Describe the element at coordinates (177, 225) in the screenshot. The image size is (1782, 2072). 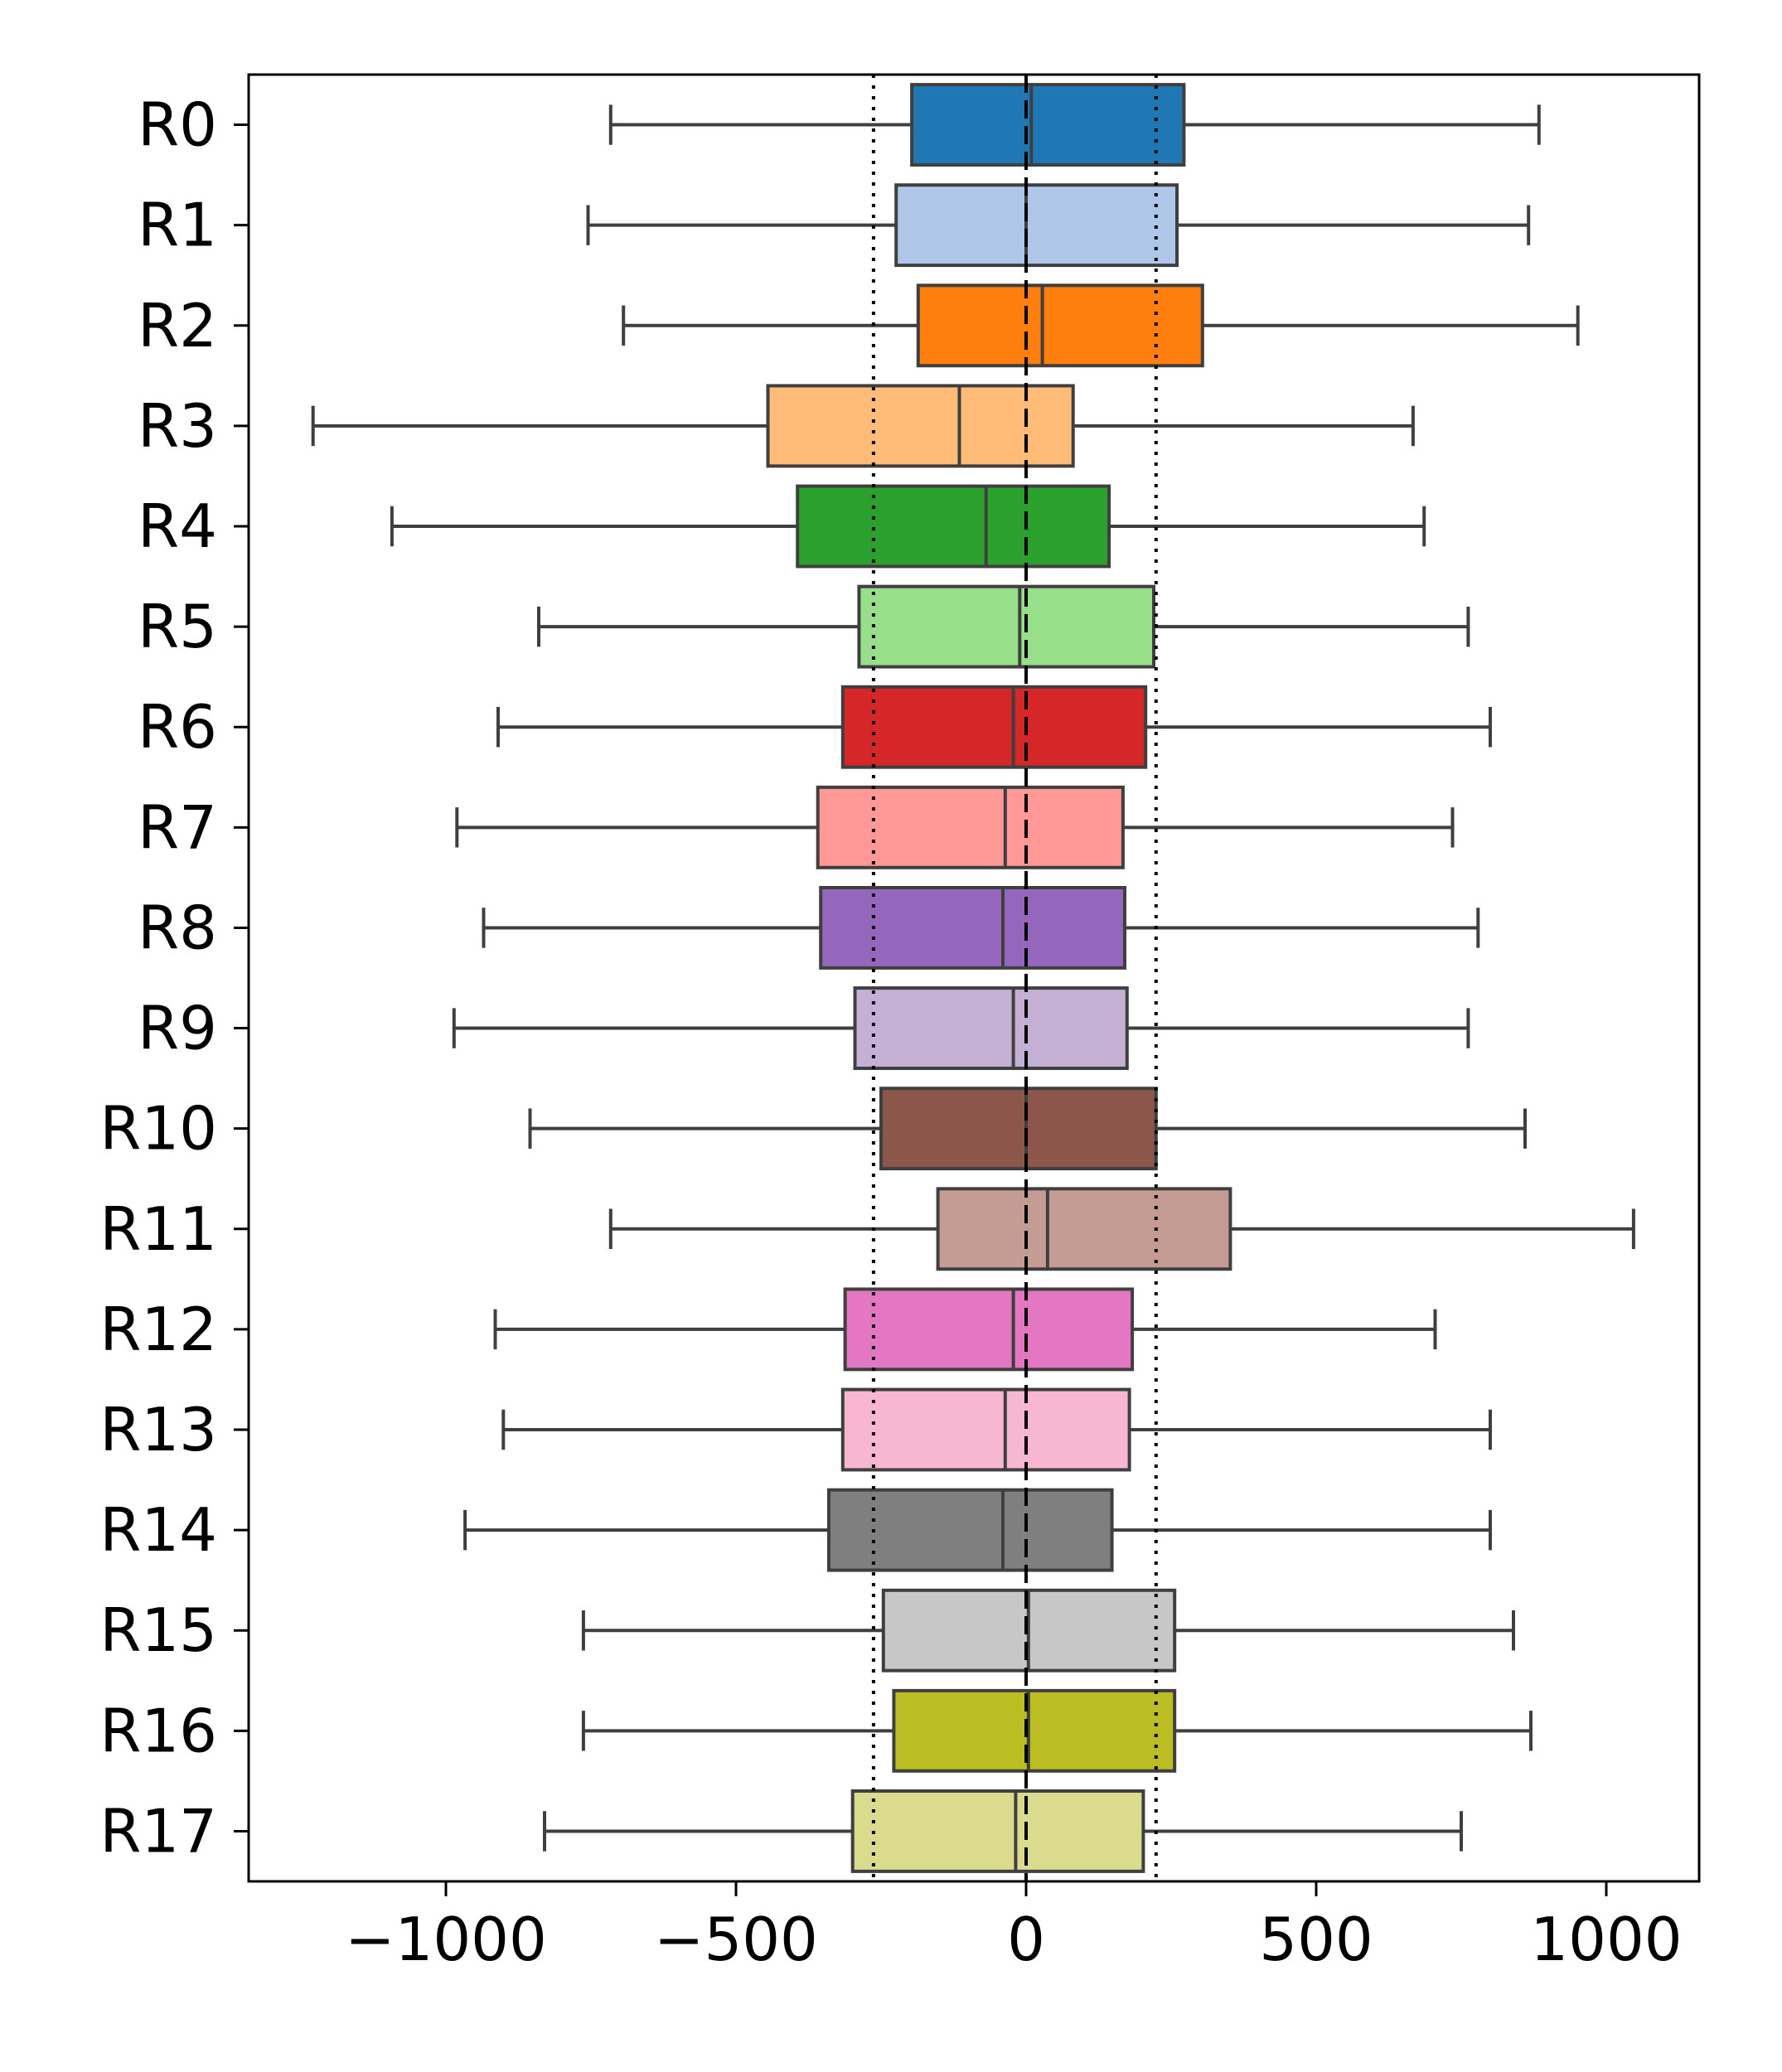
I see `ytick-label: R1` at that location.